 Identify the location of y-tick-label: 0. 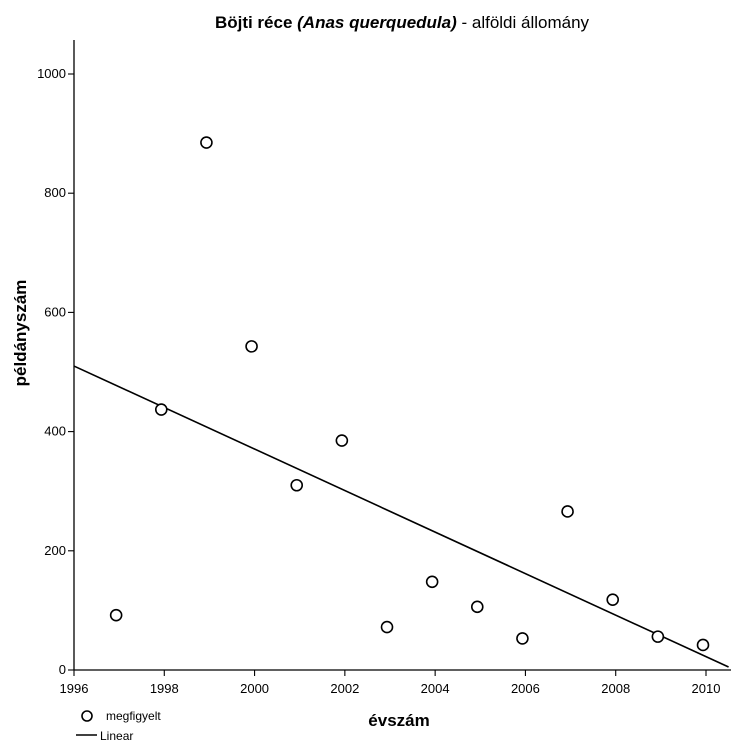
(62, 669).